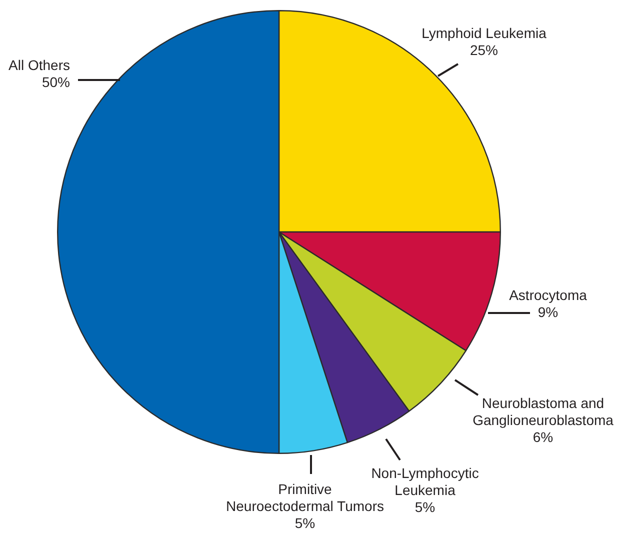  Describe the element at coordinates (548, 295) in the screenshot. I see `slice-label: Astrocytoma` at that location.